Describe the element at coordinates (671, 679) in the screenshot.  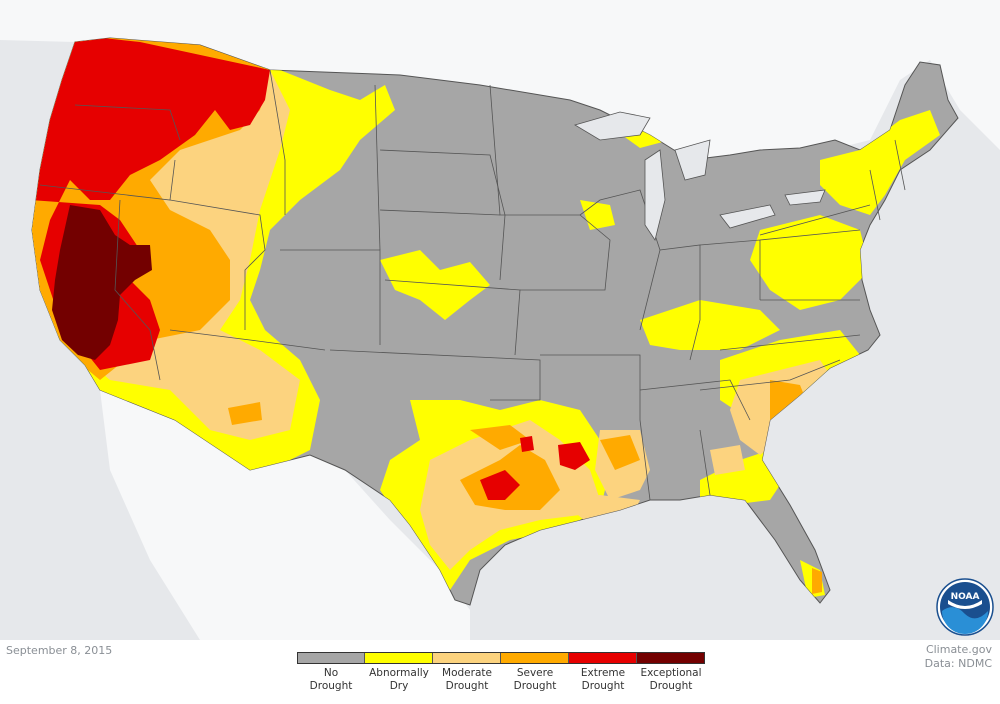
I see `legend-label: Exceptional Drought` at that location.